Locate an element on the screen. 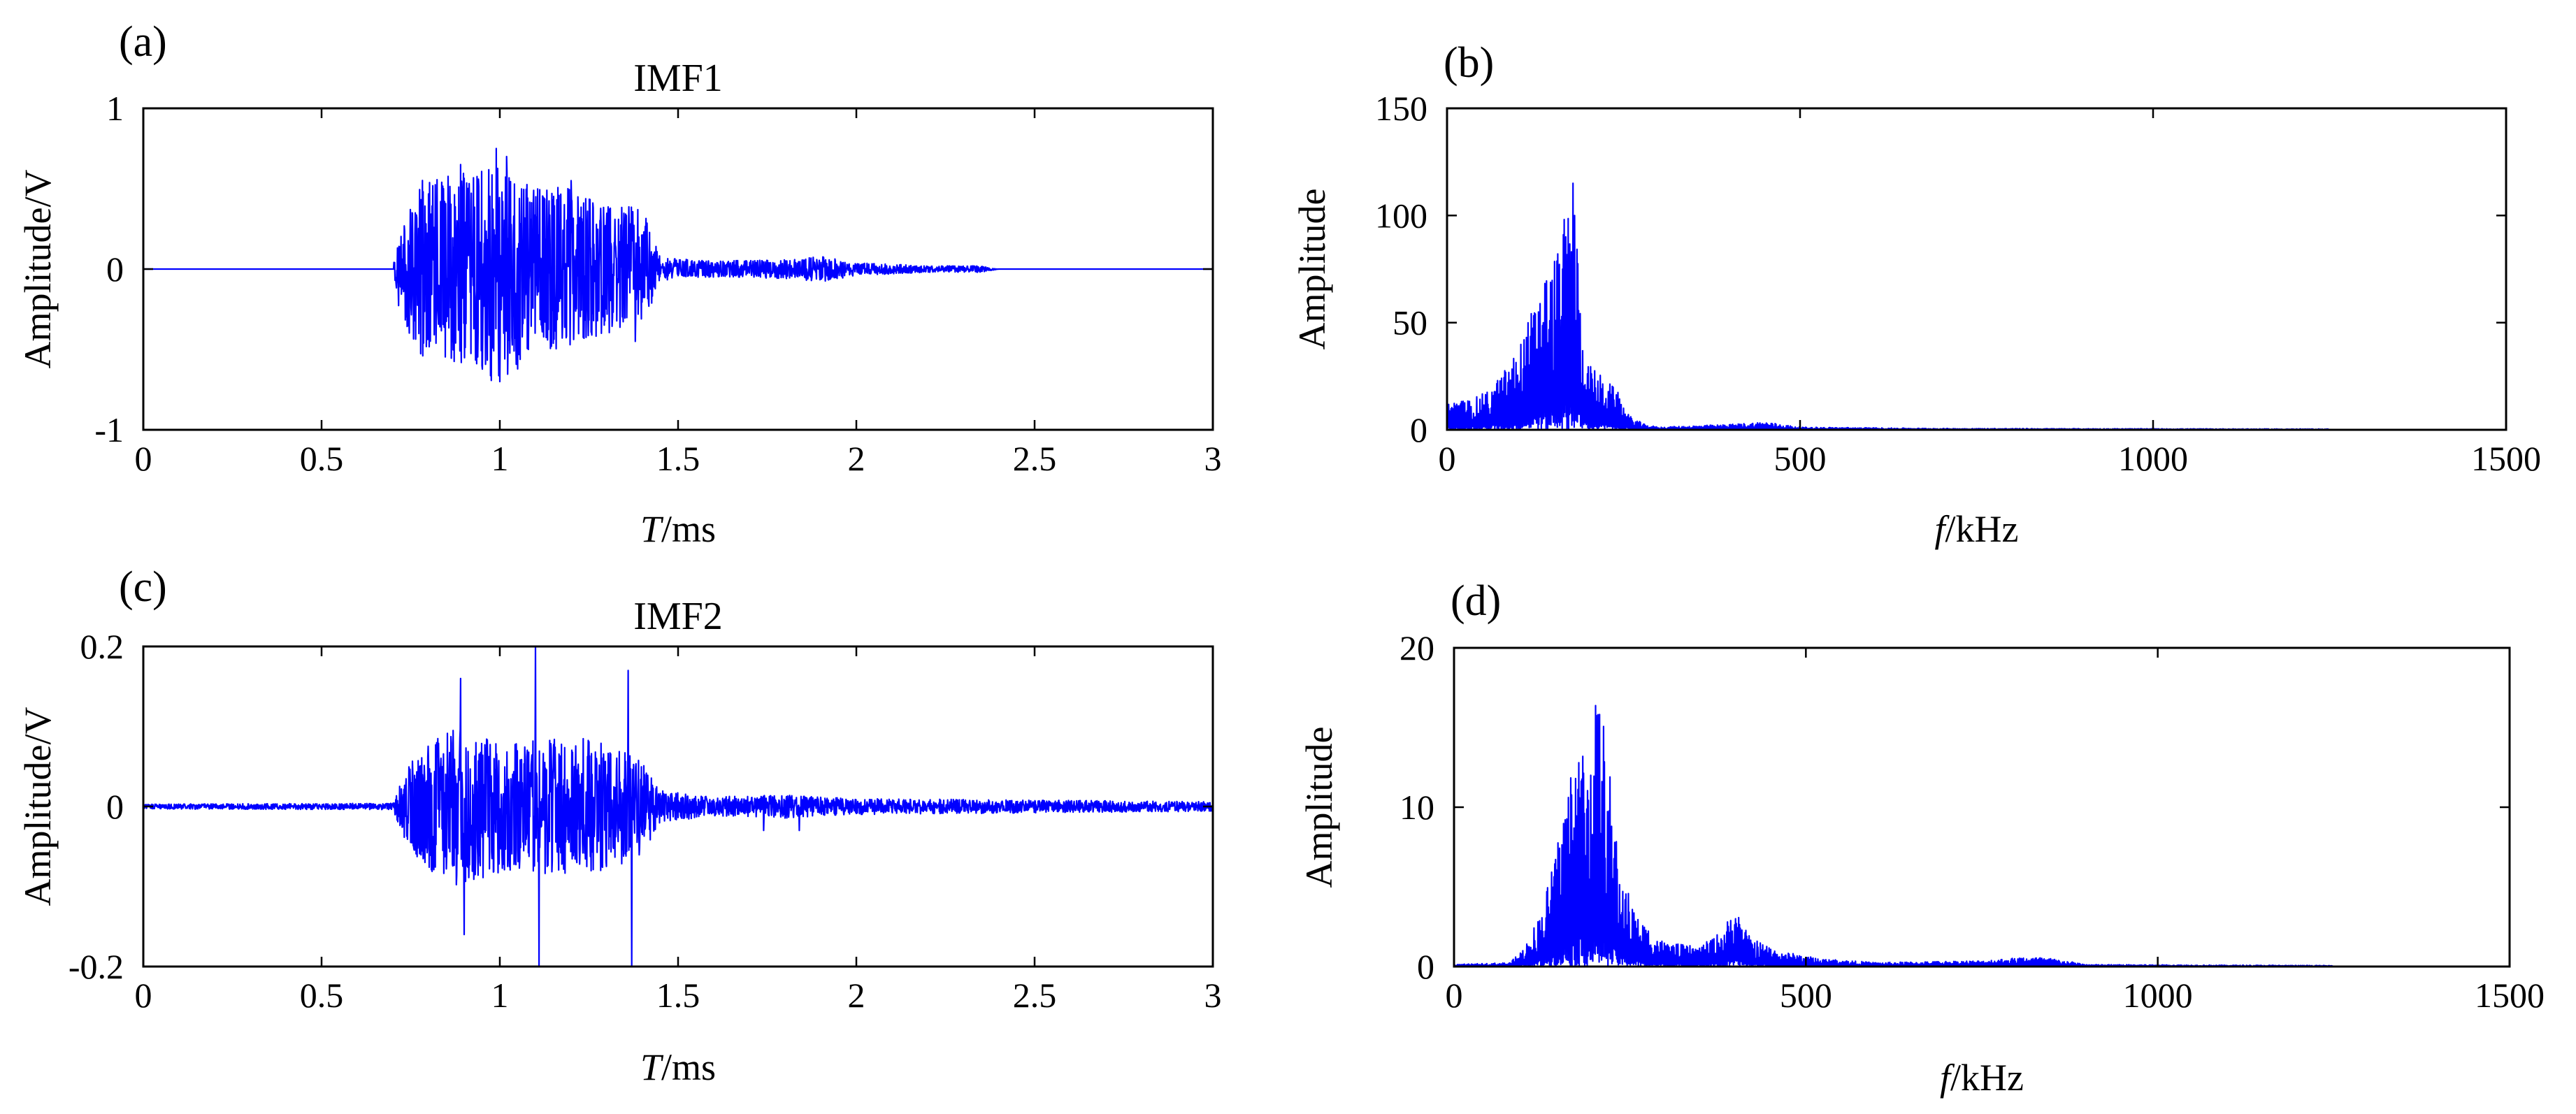  series-line-c is located at coordinates (678, 807).